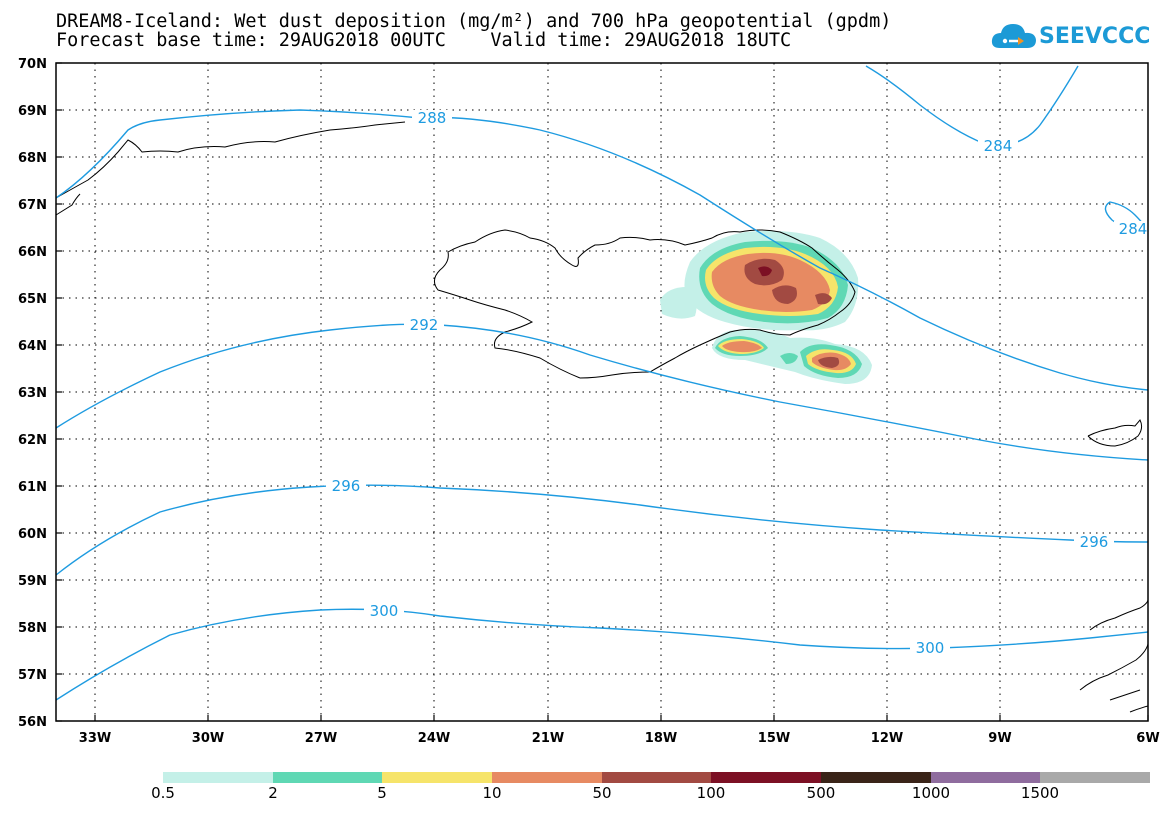 The height and width of the screenshot is (815, 1175). Describe the element at coordinates (434, 738) in the screenshot. I see `lon-label: 24W` at that location.